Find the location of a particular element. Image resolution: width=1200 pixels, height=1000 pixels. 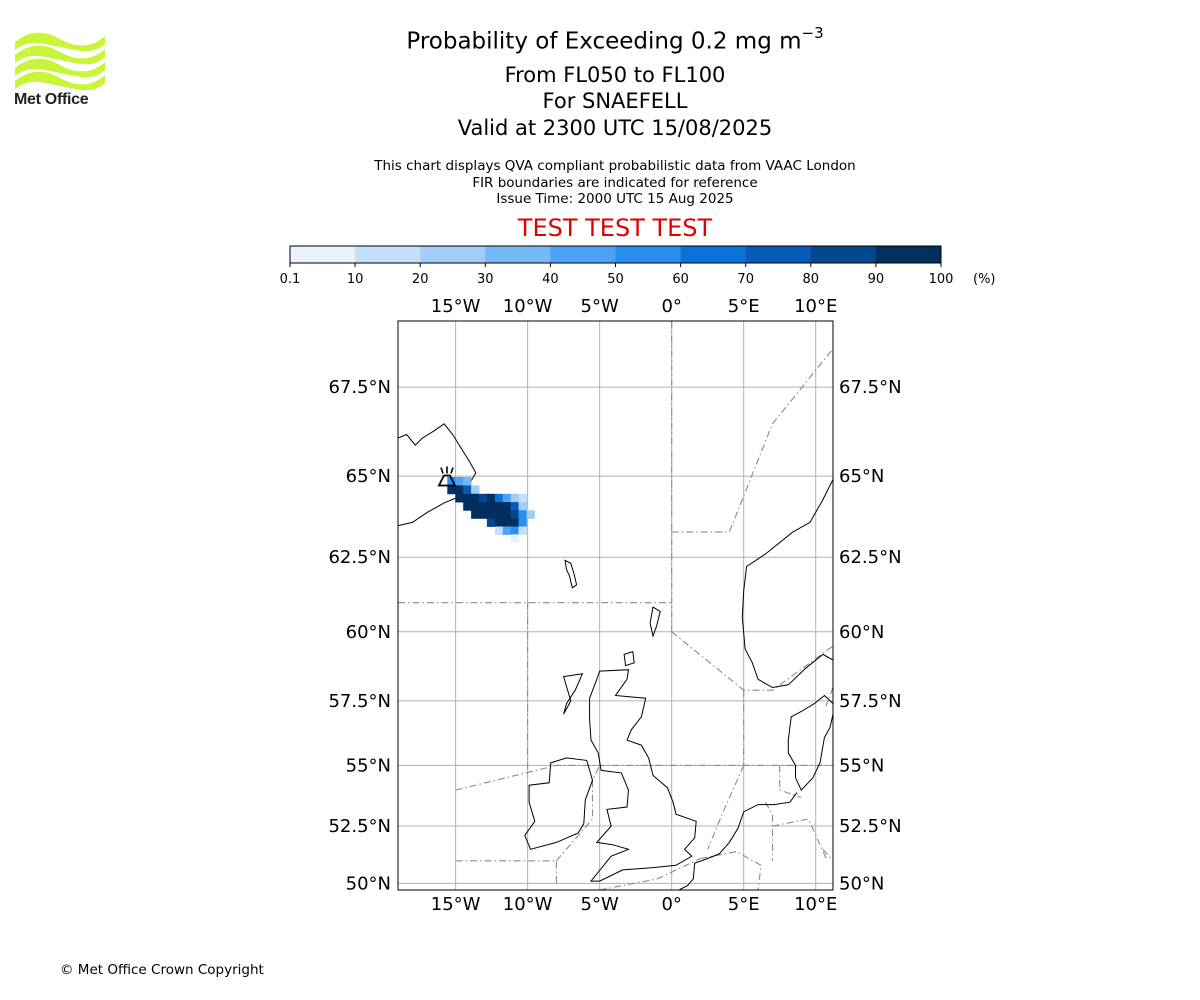

latitude-label-right: 60°N is located at coordinates (861, 632).